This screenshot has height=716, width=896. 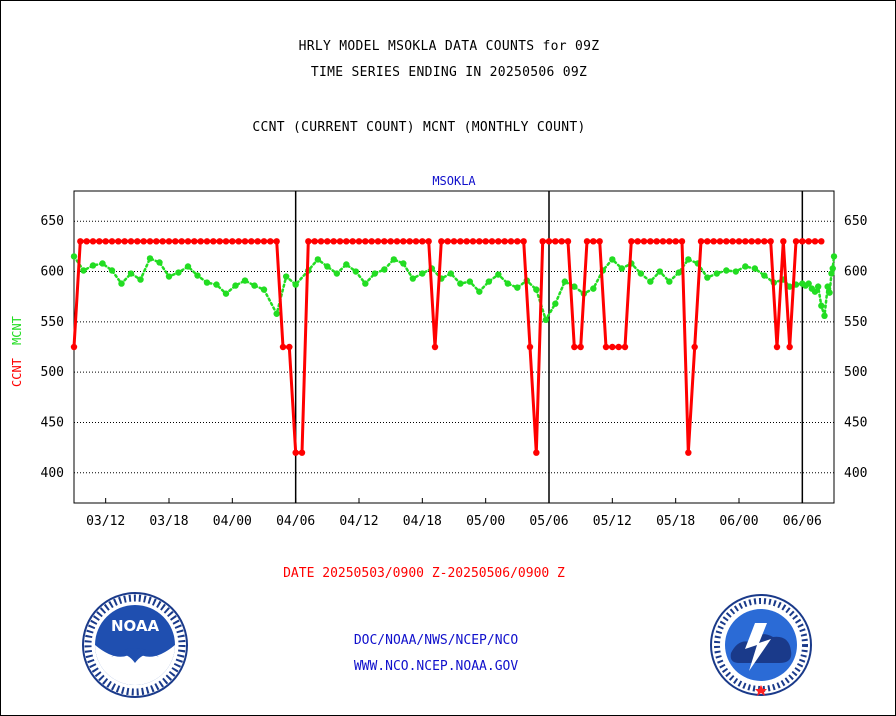 I want to click on x-tick-label: 05/18, so click(x=675, y=521).